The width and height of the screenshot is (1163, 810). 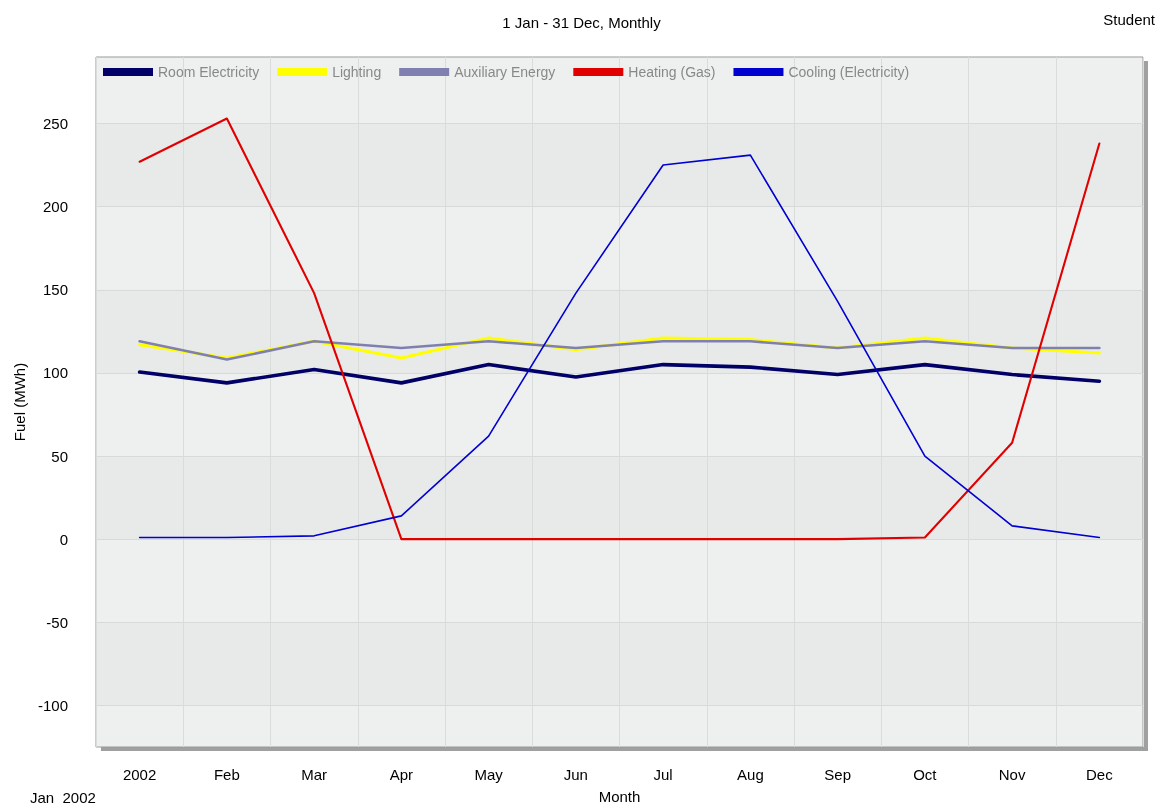 I want to click on text: Student, so click(x=1129, y=19).